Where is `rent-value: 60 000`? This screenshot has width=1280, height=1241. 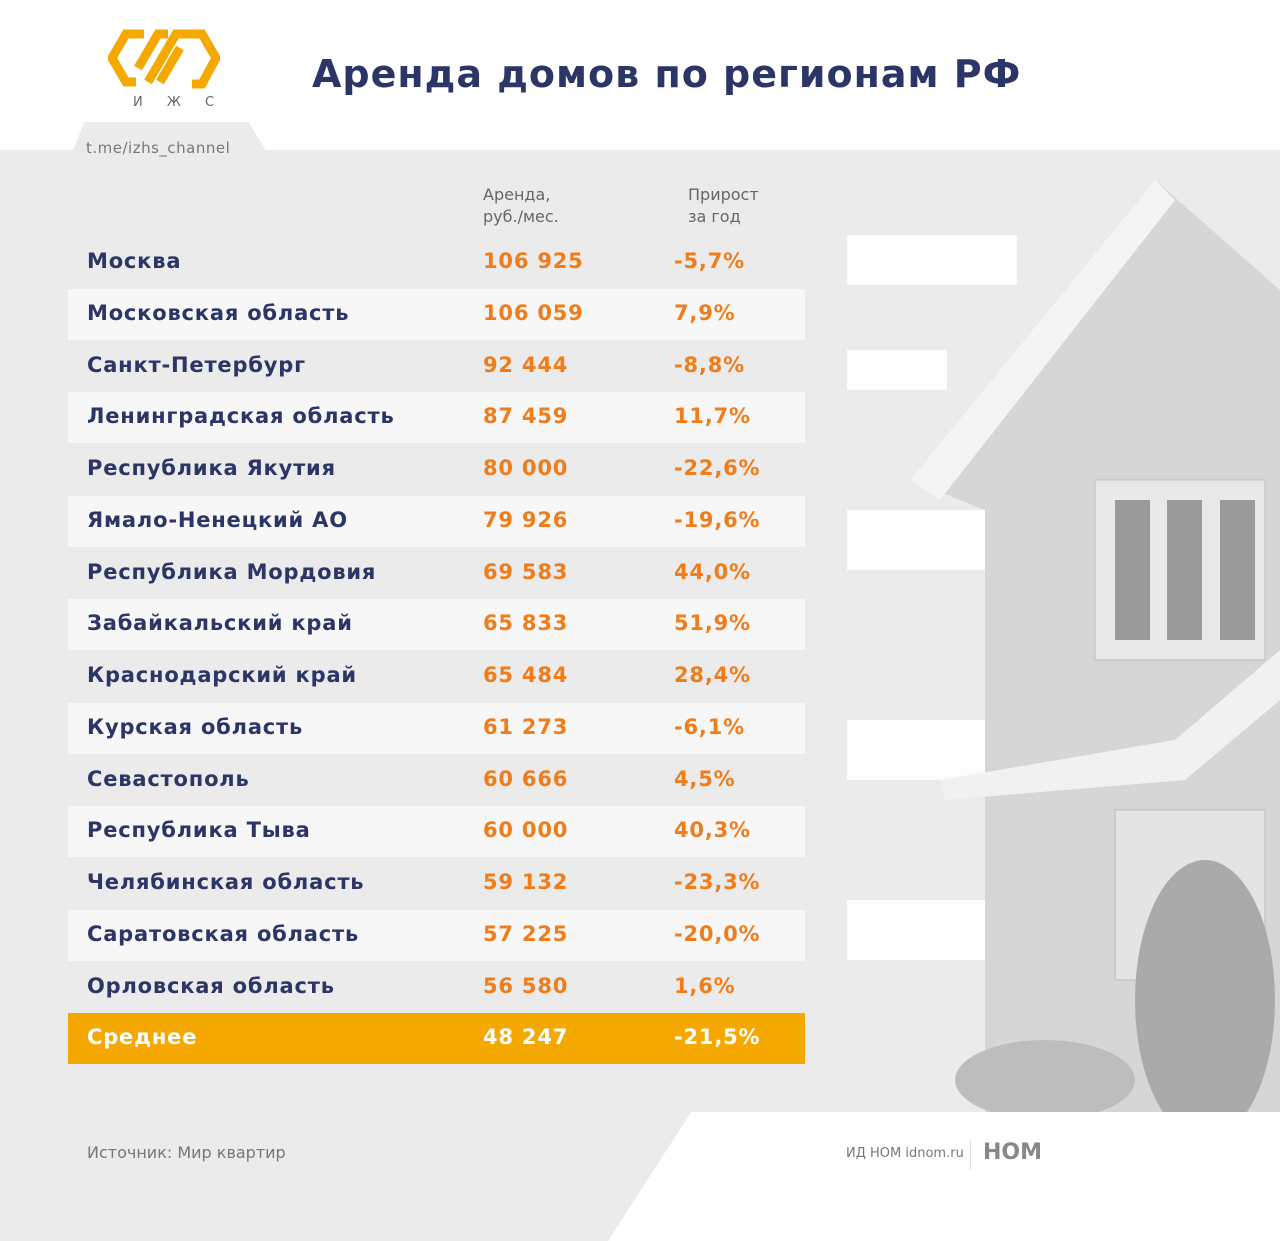 rent-value: 60 000 is located at coordinates (526, 830).